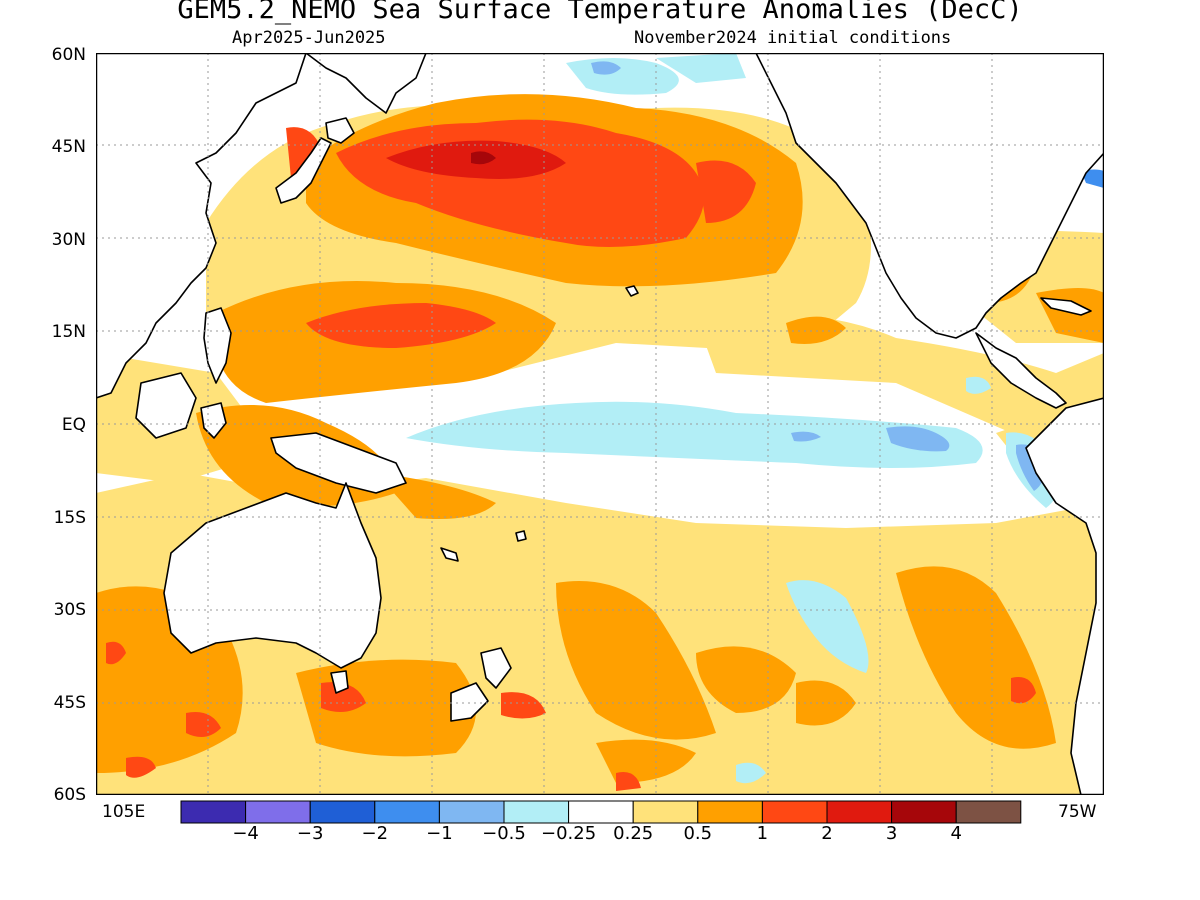 The height and width of the screenshot is (900, 1200). I want to click on lat-label-45n: 45N, so click(68, 147).